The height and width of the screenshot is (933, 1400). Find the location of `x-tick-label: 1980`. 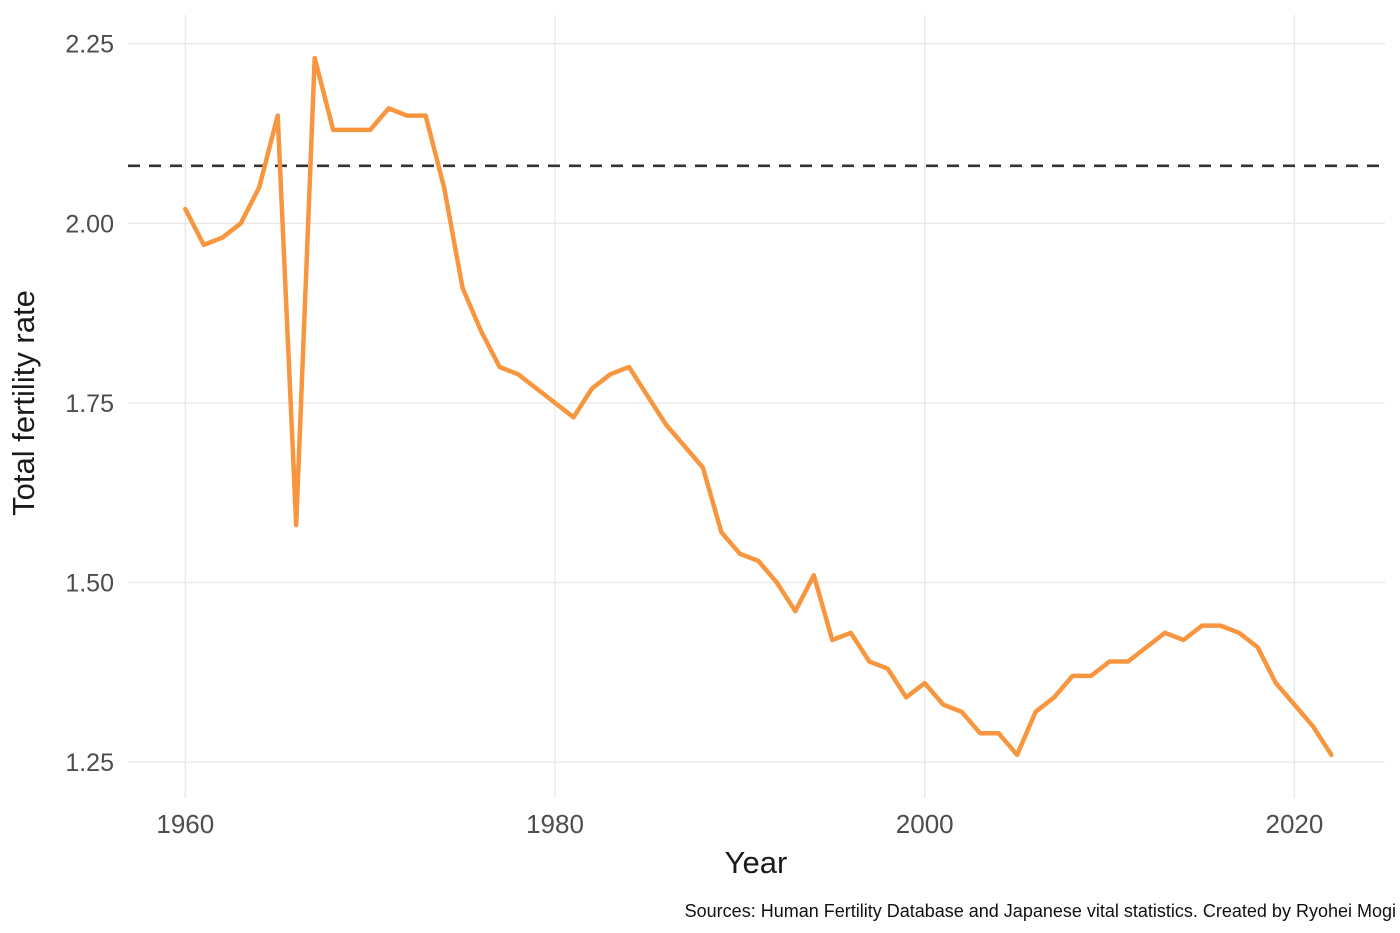

x-tick-label: 1980 is located at coordinates (555, 824).